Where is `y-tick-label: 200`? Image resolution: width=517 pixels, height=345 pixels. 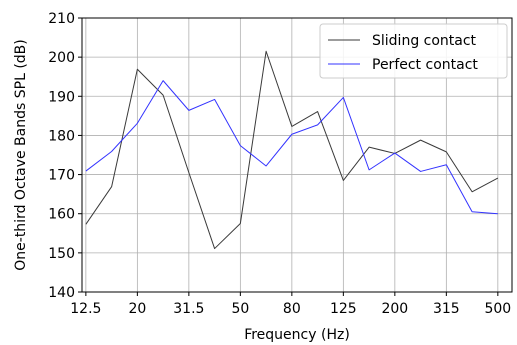 y-tick-label: 200 is located at coordinates (61, 58).